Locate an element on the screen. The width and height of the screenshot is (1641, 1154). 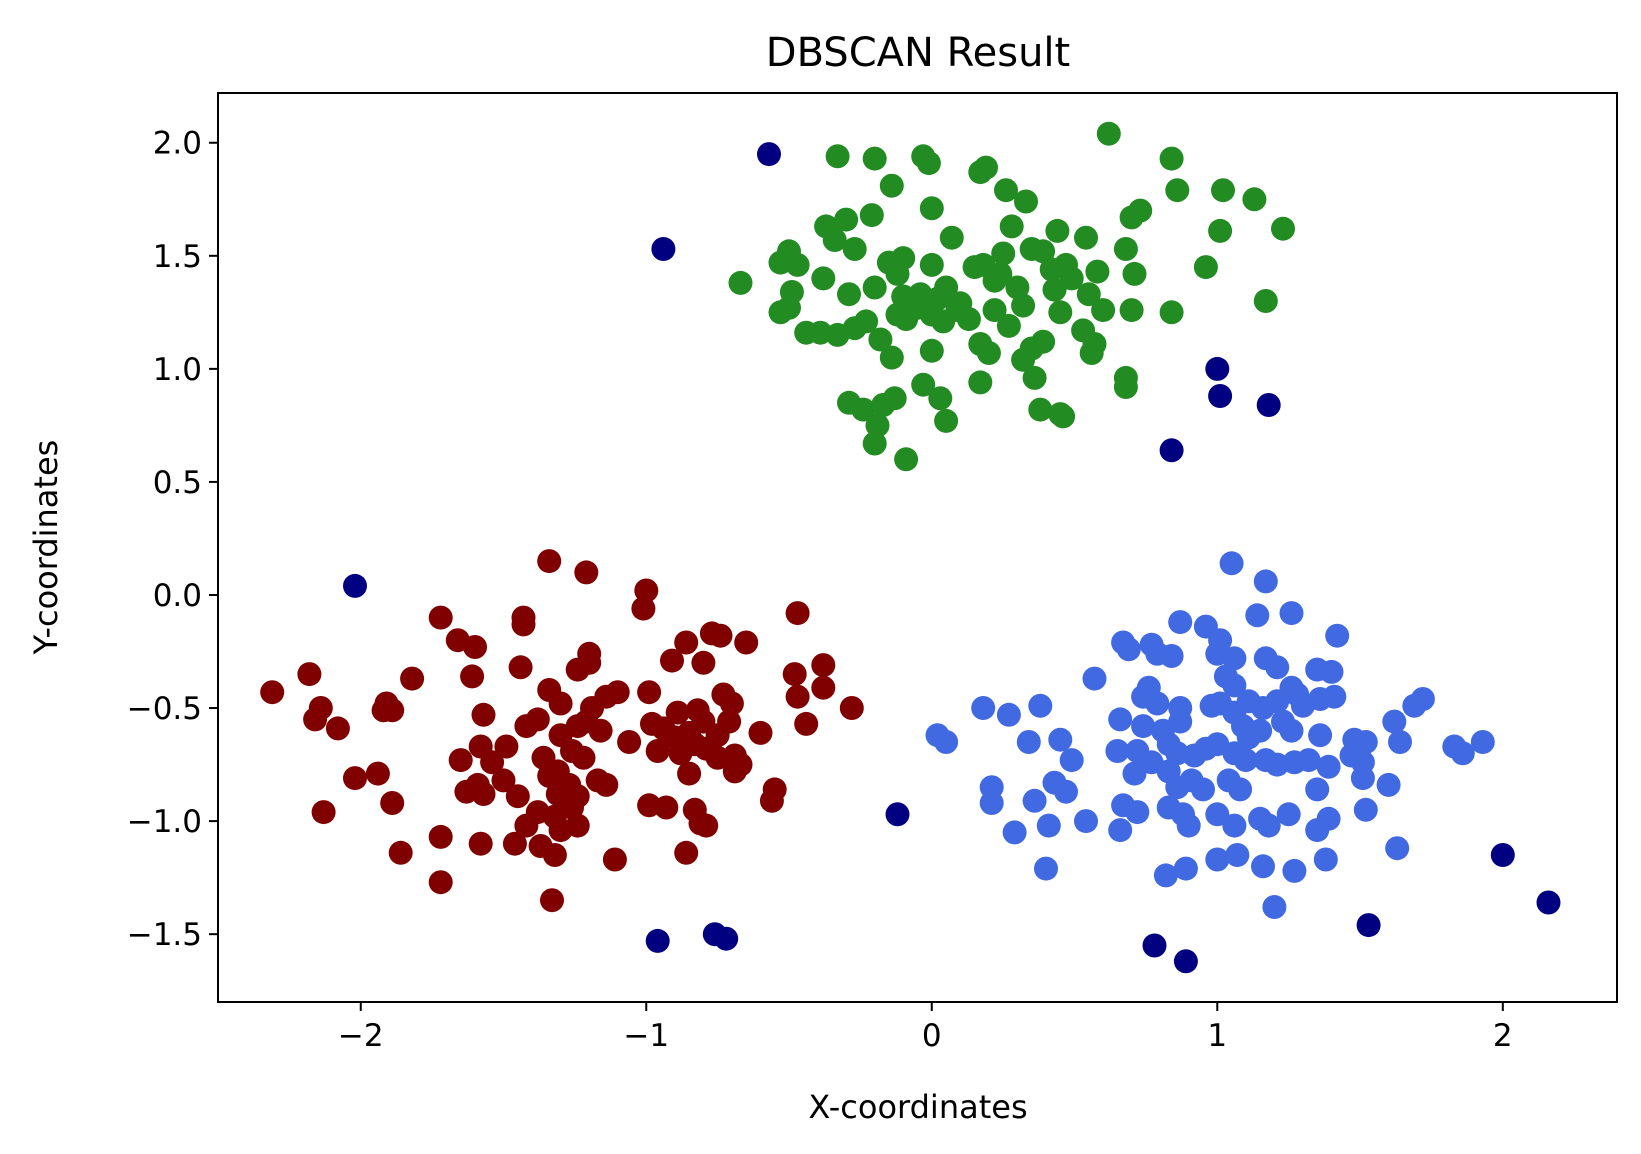
x-axis: −2 −1 0 1 2 is located at coordinates (925, 1028).